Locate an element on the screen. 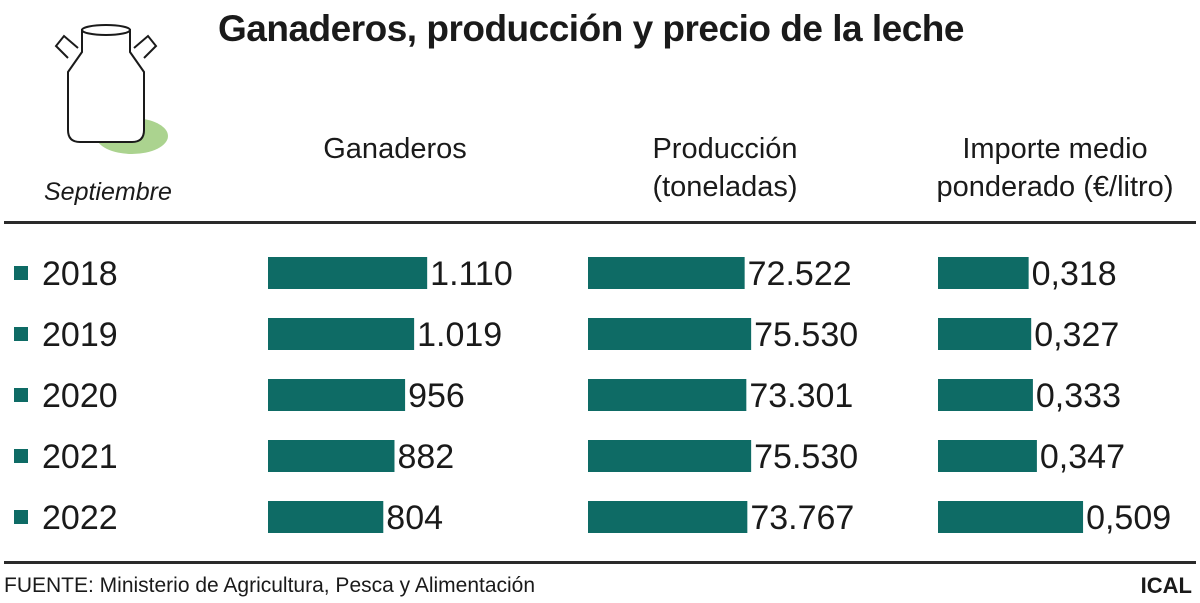  year-label: 2018 is located at coordinates (80, 274).